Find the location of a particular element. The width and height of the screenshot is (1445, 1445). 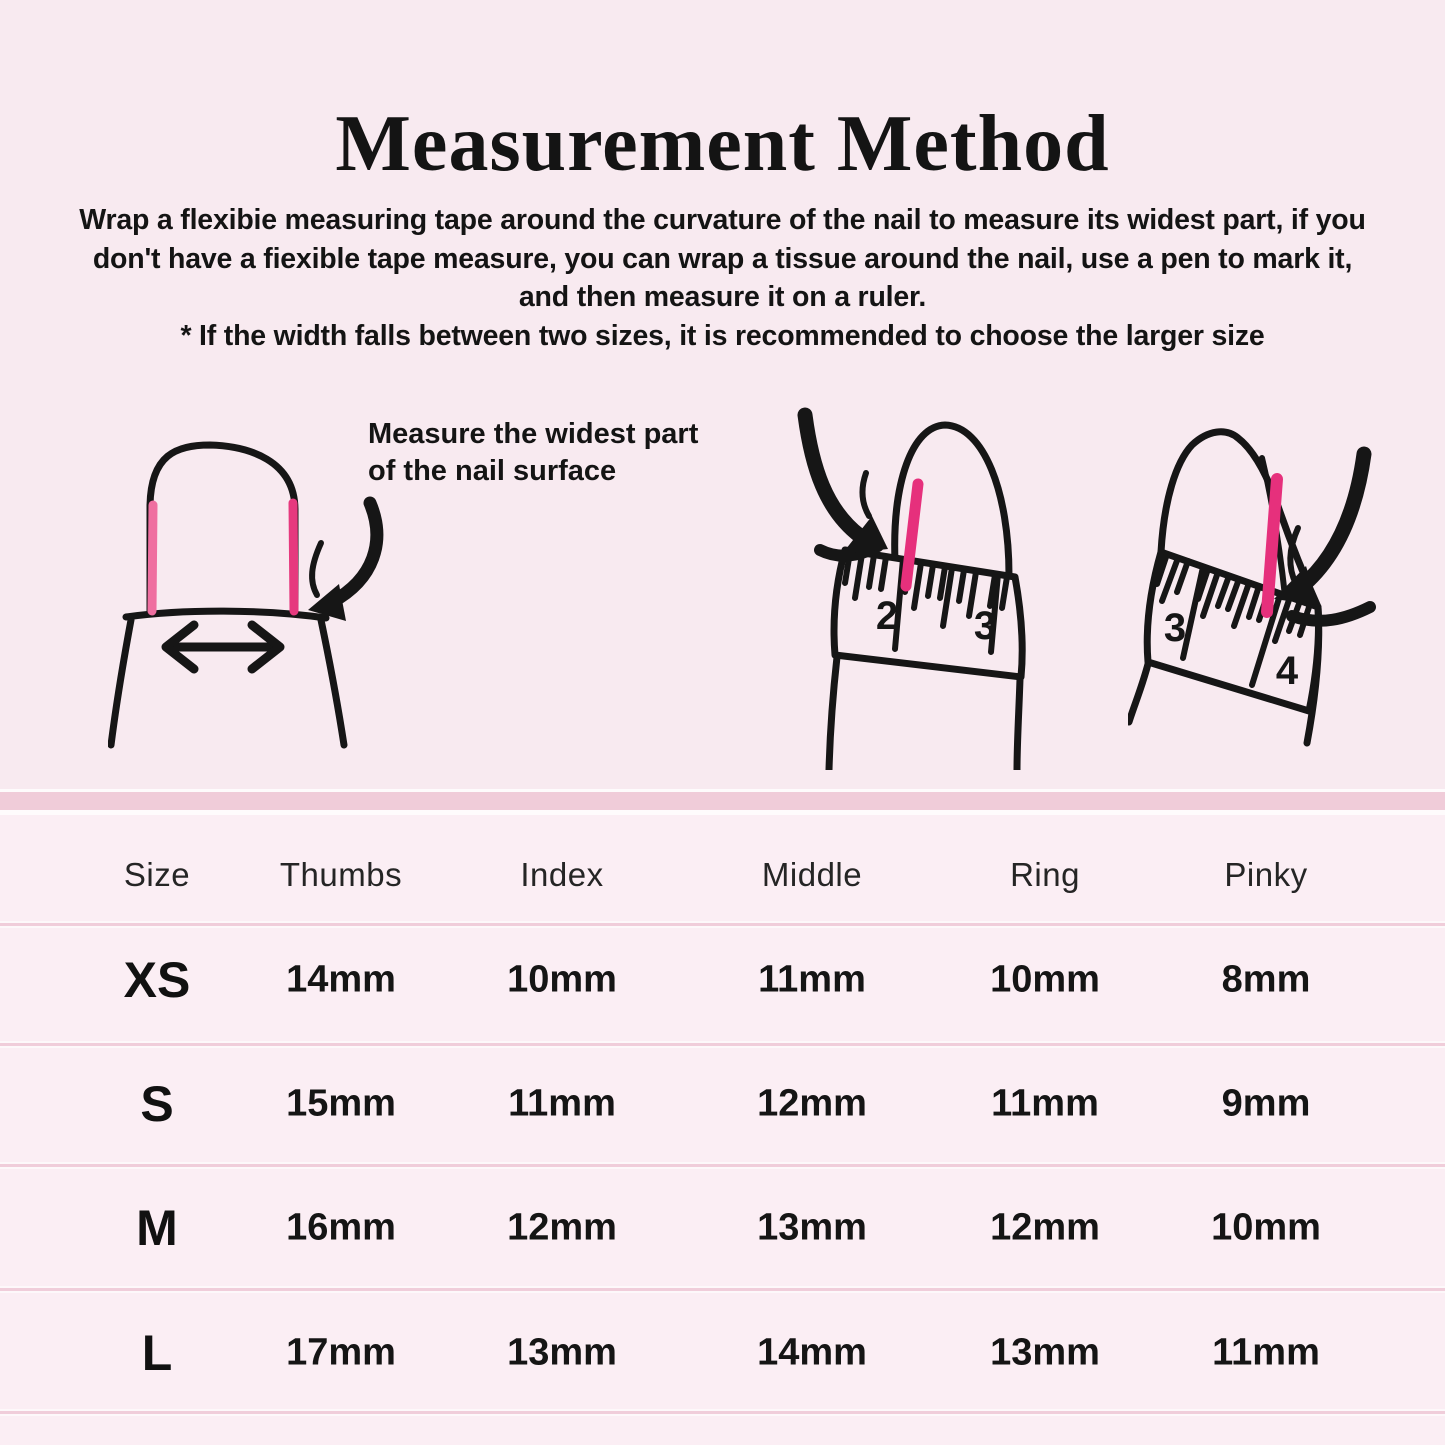

section-divider-band is located at coordinates (722, 802).